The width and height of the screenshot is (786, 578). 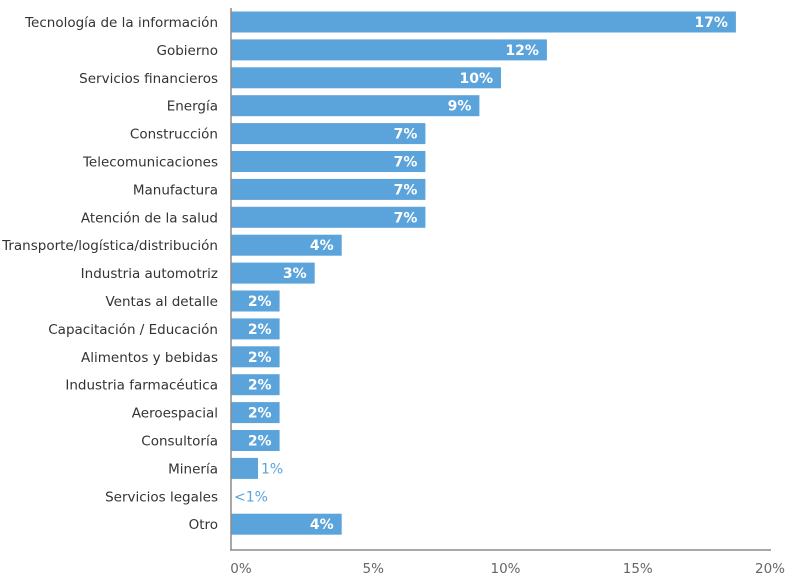 I want to click on x-tick-labels: 0% 5% 10% 15% 20%, so click(x=507, y=569).